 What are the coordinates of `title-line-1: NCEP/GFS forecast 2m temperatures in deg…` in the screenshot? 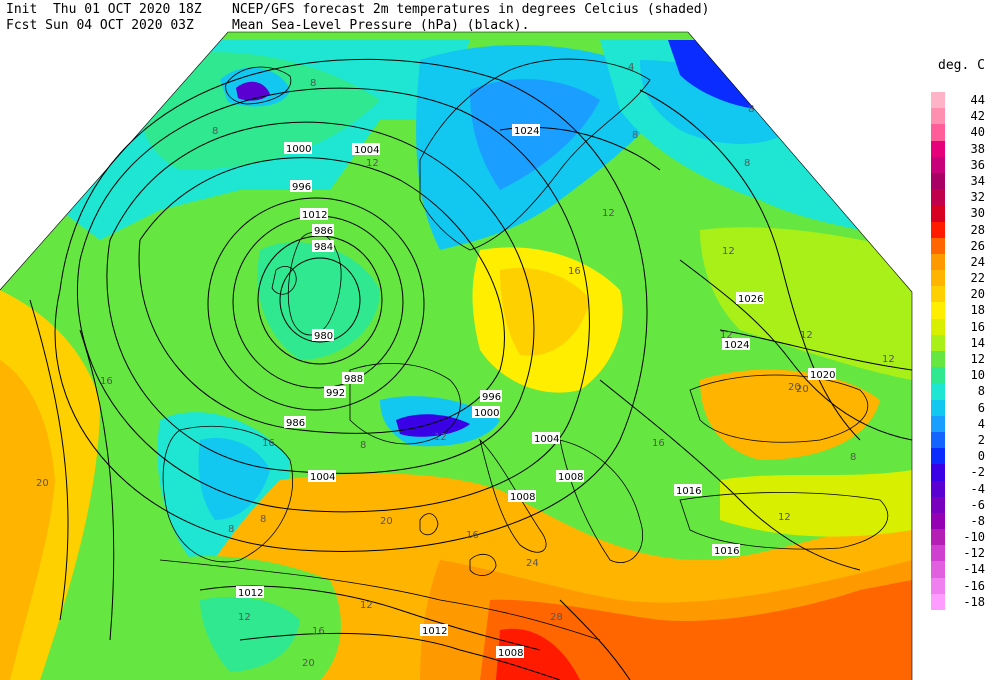 It's located at (471, 9).